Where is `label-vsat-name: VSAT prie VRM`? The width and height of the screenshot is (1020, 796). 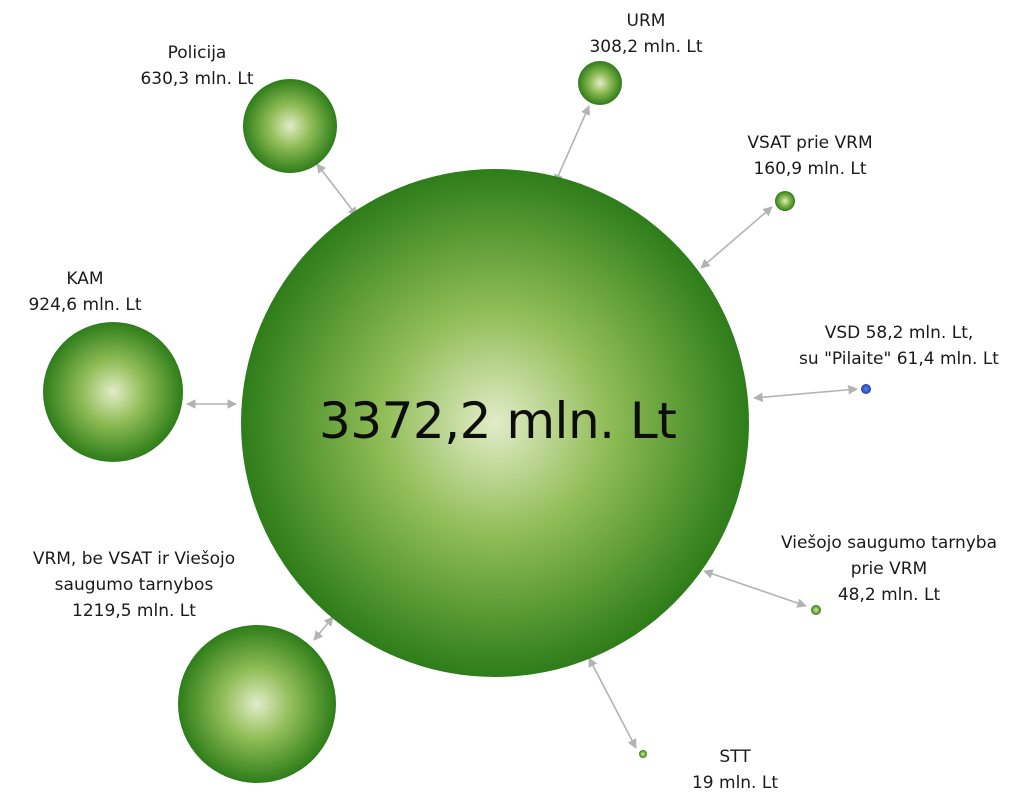 label-vsat-name: VSAT prie VRM is located at coordinates (810, 143).